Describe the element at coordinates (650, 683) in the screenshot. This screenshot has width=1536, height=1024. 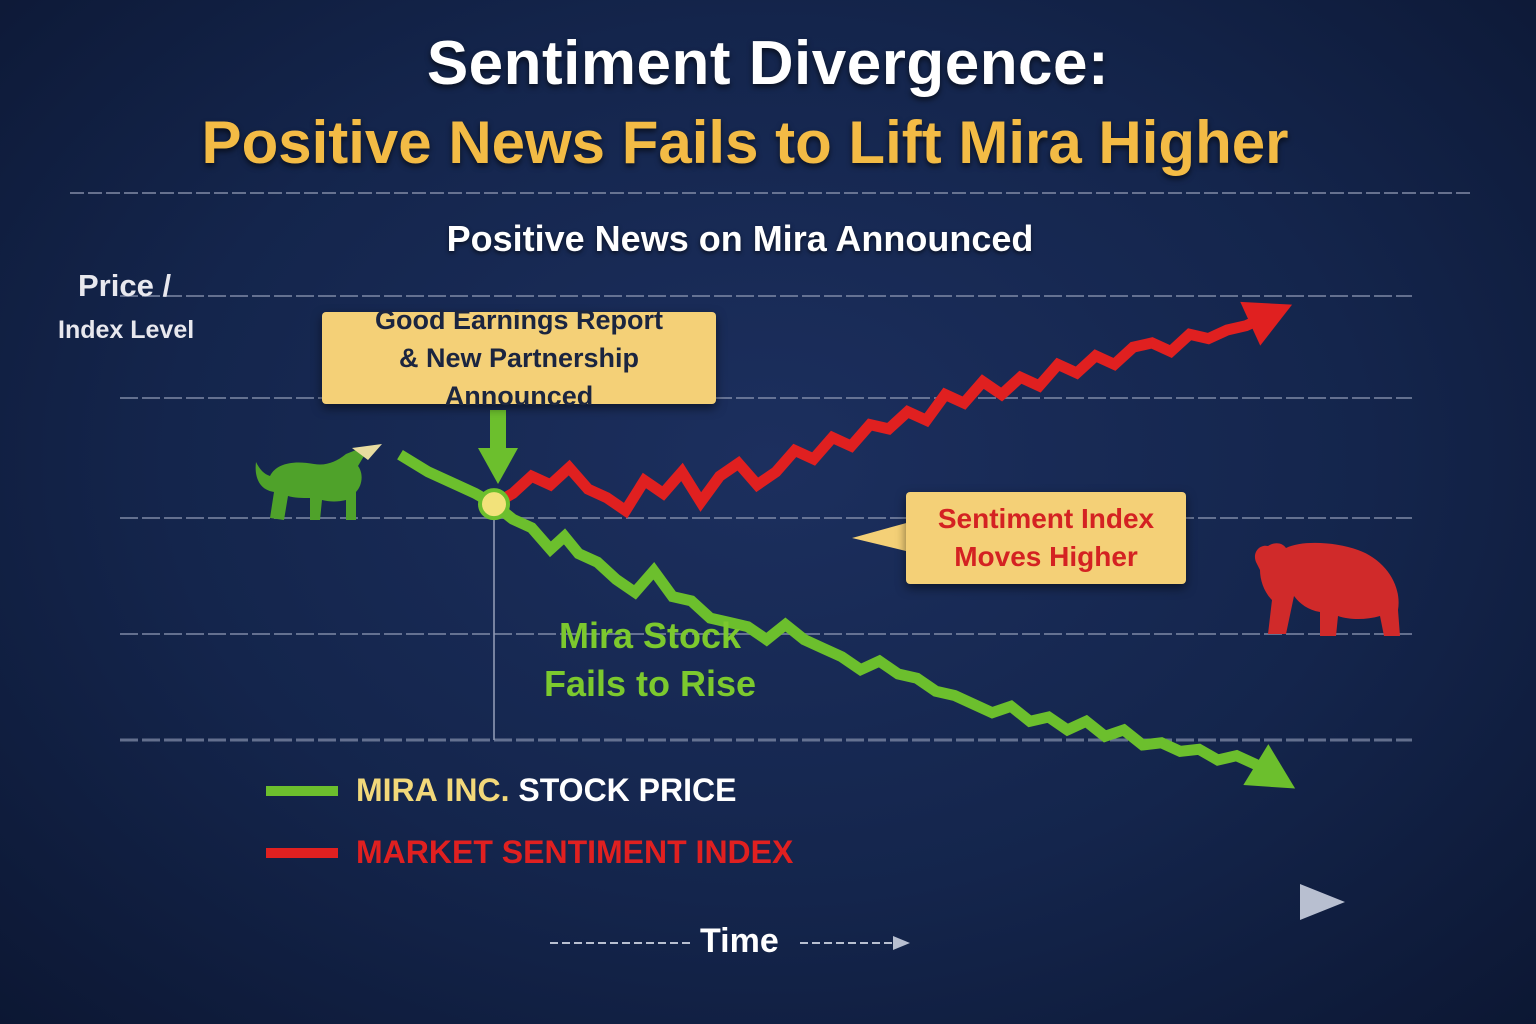
I see `stock-annotation-line2: Fails to Rise` at that location.